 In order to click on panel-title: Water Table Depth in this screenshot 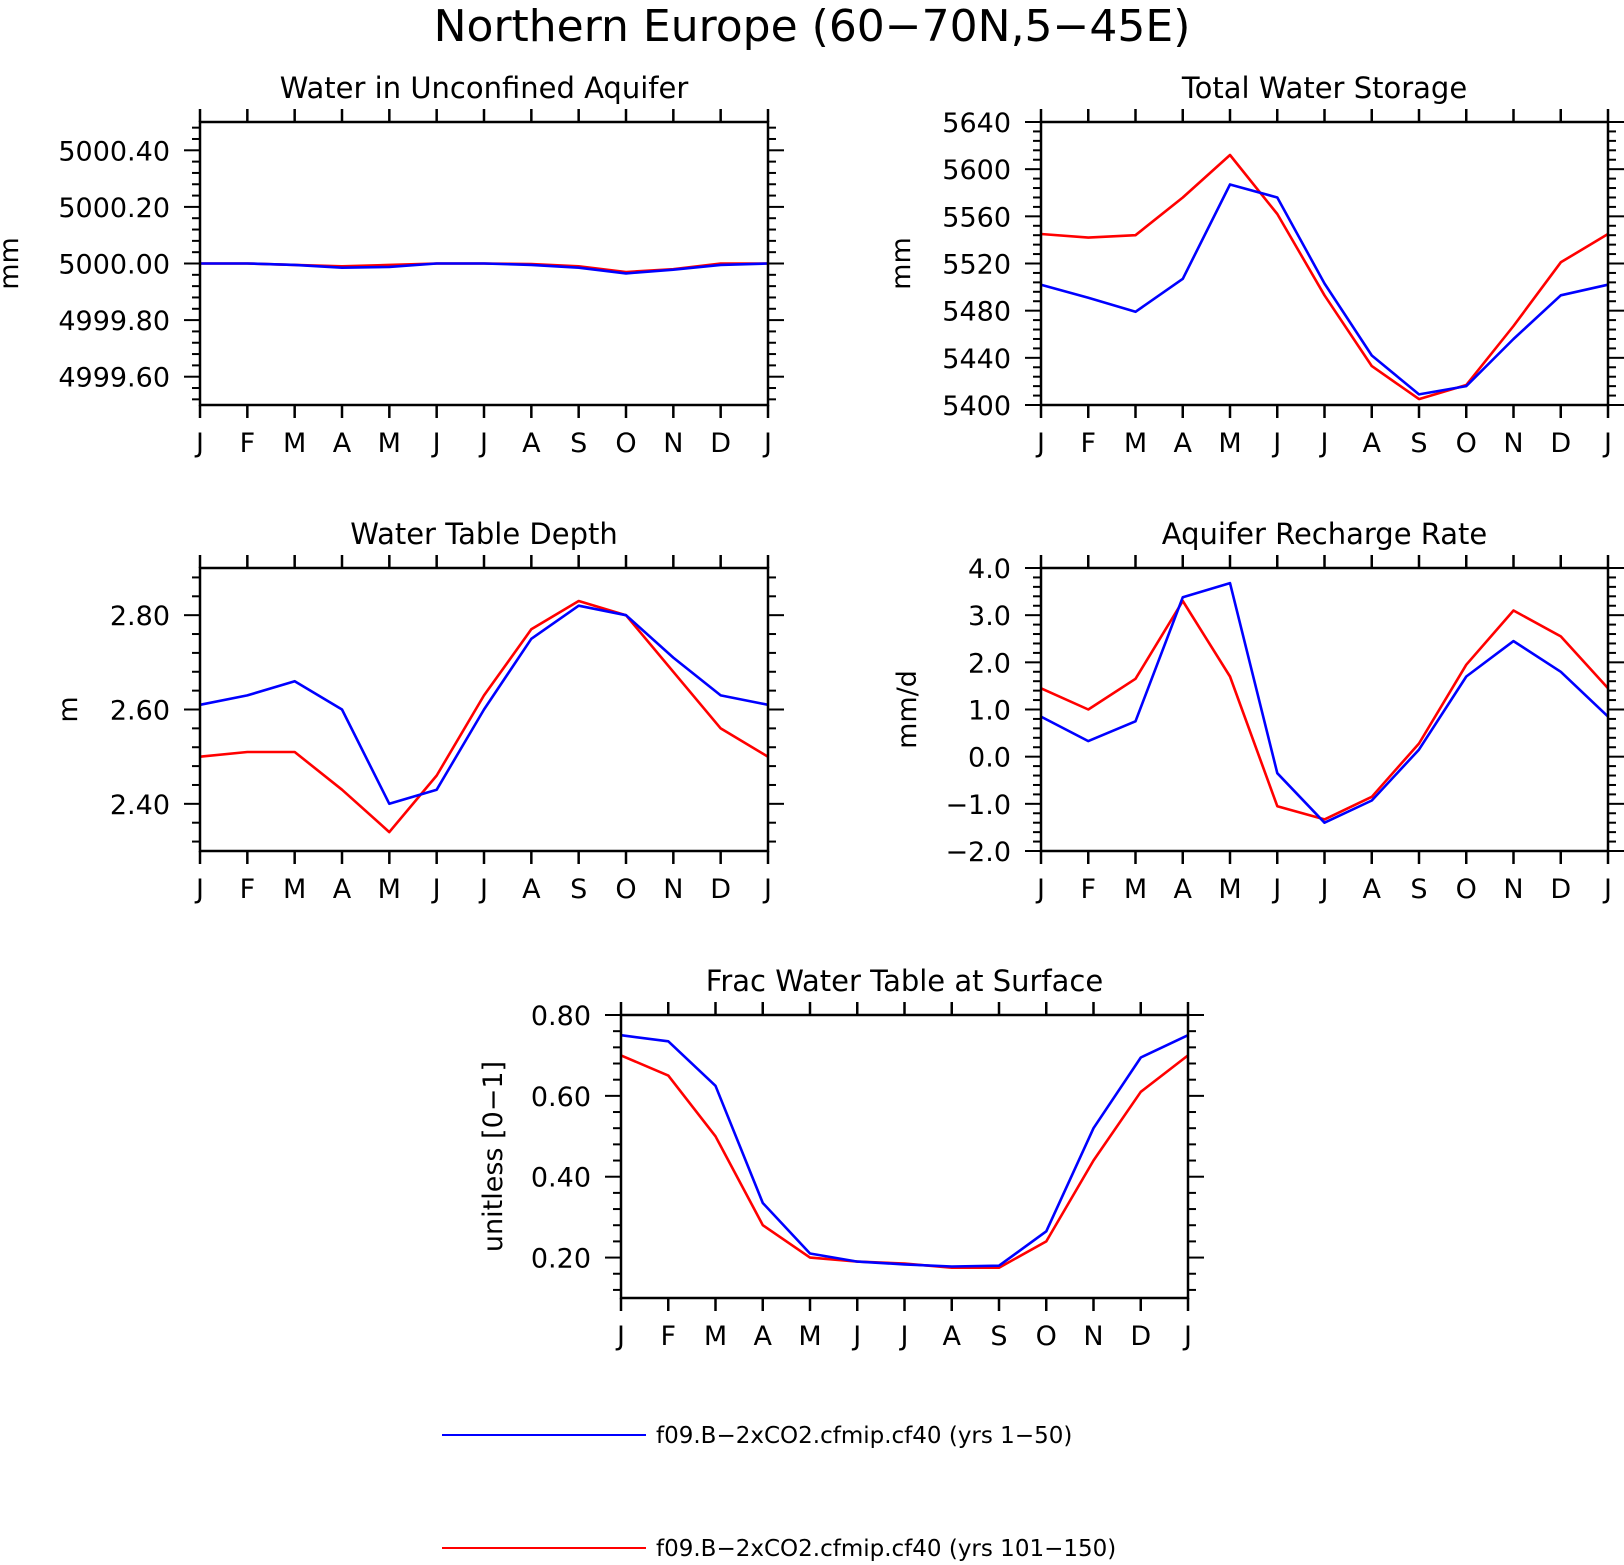, I will do `click(484, 534)`.